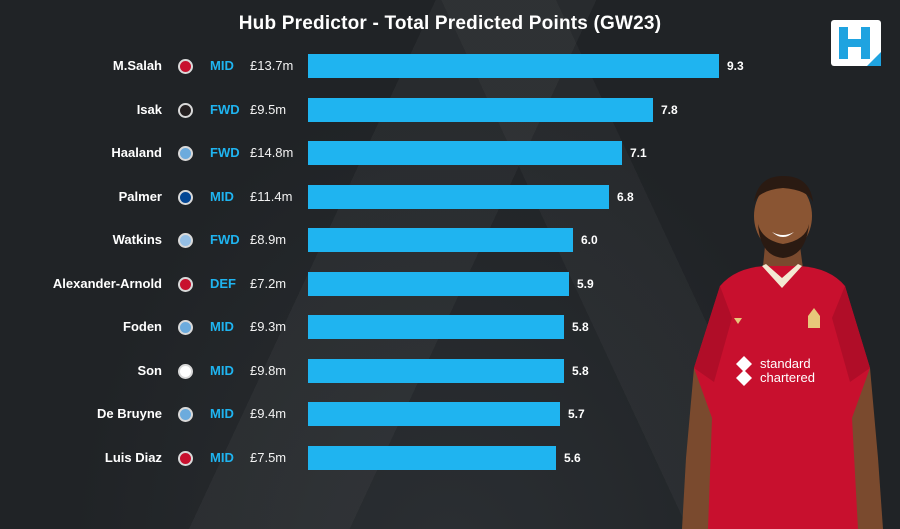 The width and height of the screenshot is (900, 529). I want to click on price-label: £9.3m, so click(268, 326).